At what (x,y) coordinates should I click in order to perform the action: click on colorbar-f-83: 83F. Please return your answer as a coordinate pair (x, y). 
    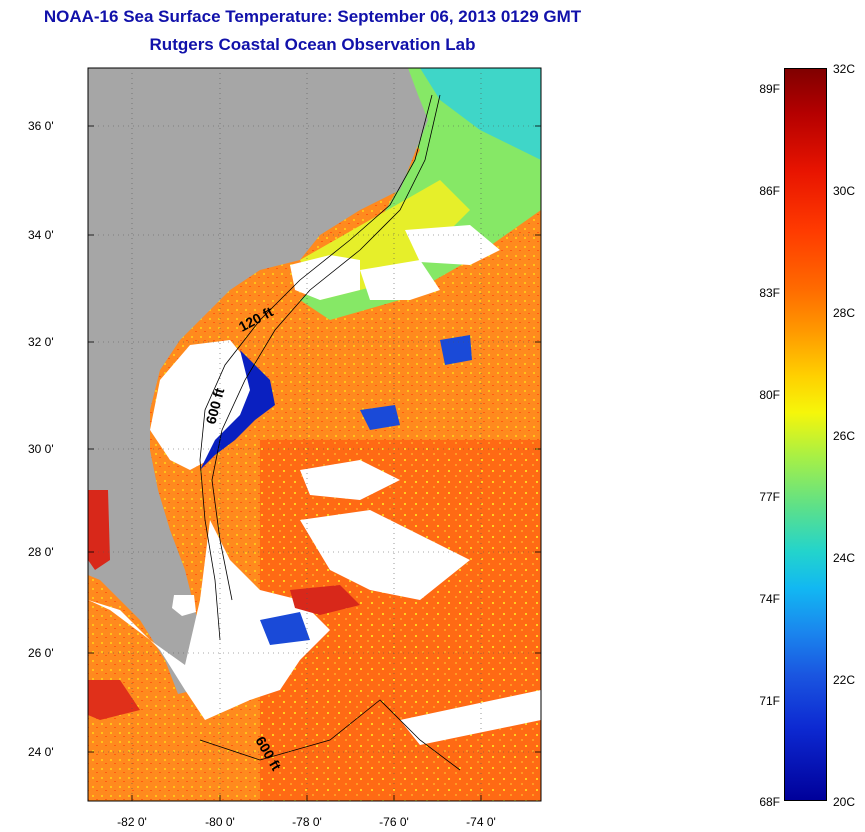
    Looking at the image, I should click on (769, 293).